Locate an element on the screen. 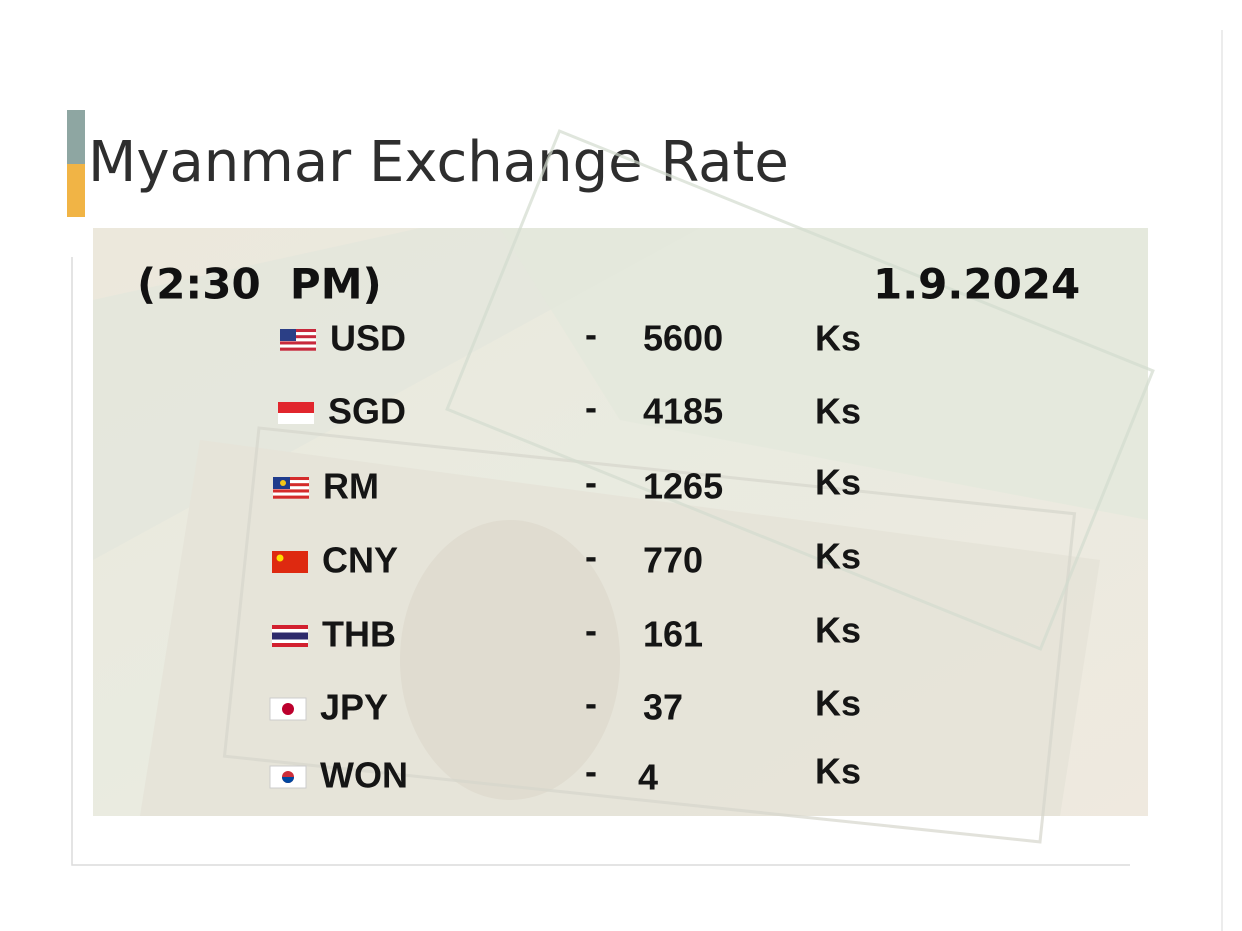 This screenshot has height=931, width=1242. flag-bottom is located at coordinates (288, 780).